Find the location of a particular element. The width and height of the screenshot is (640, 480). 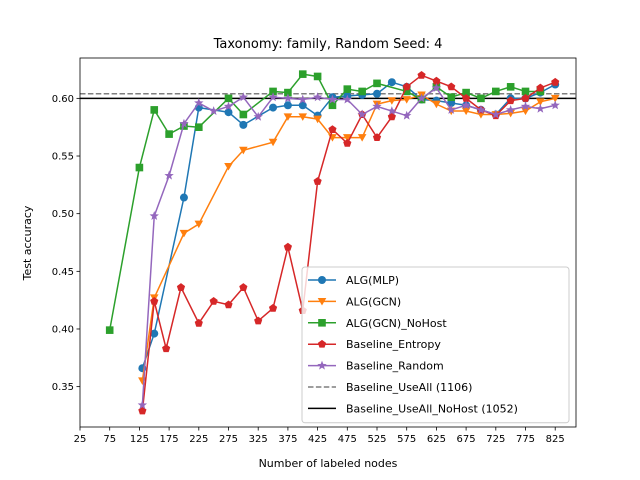

x-tick-label: 825 is located at coordinates (555, 439).